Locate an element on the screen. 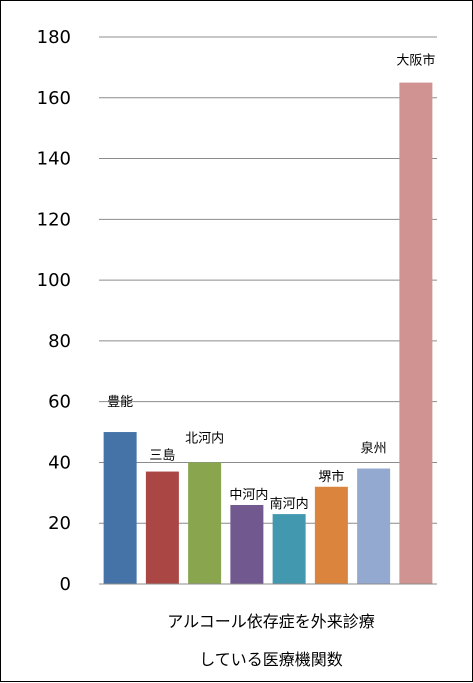 The width and height of the screenshot is (473, 683). y-tick-label: 80 is located at coordinates (59, 341).